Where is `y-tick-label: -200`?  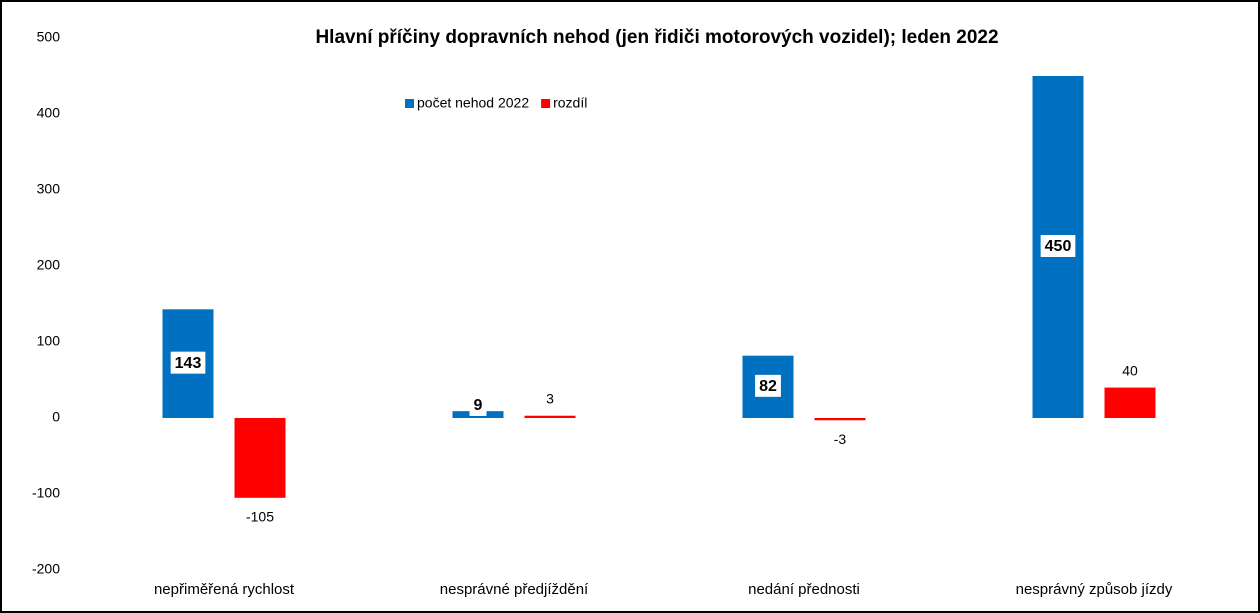 y-tick-label: -200 is located at coordinates (46, 569).